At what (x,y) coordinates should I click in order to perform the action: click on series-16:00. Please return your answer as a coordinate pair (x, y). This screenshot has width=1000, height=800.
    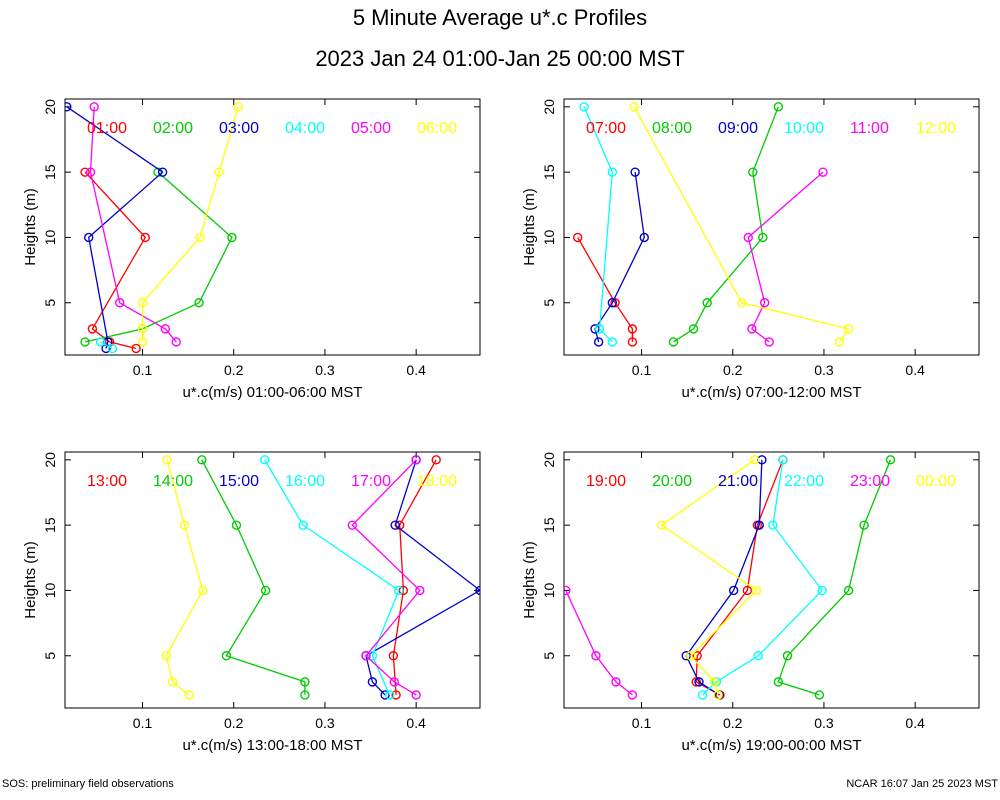
    Looking at the image, I should click on (332, 577).